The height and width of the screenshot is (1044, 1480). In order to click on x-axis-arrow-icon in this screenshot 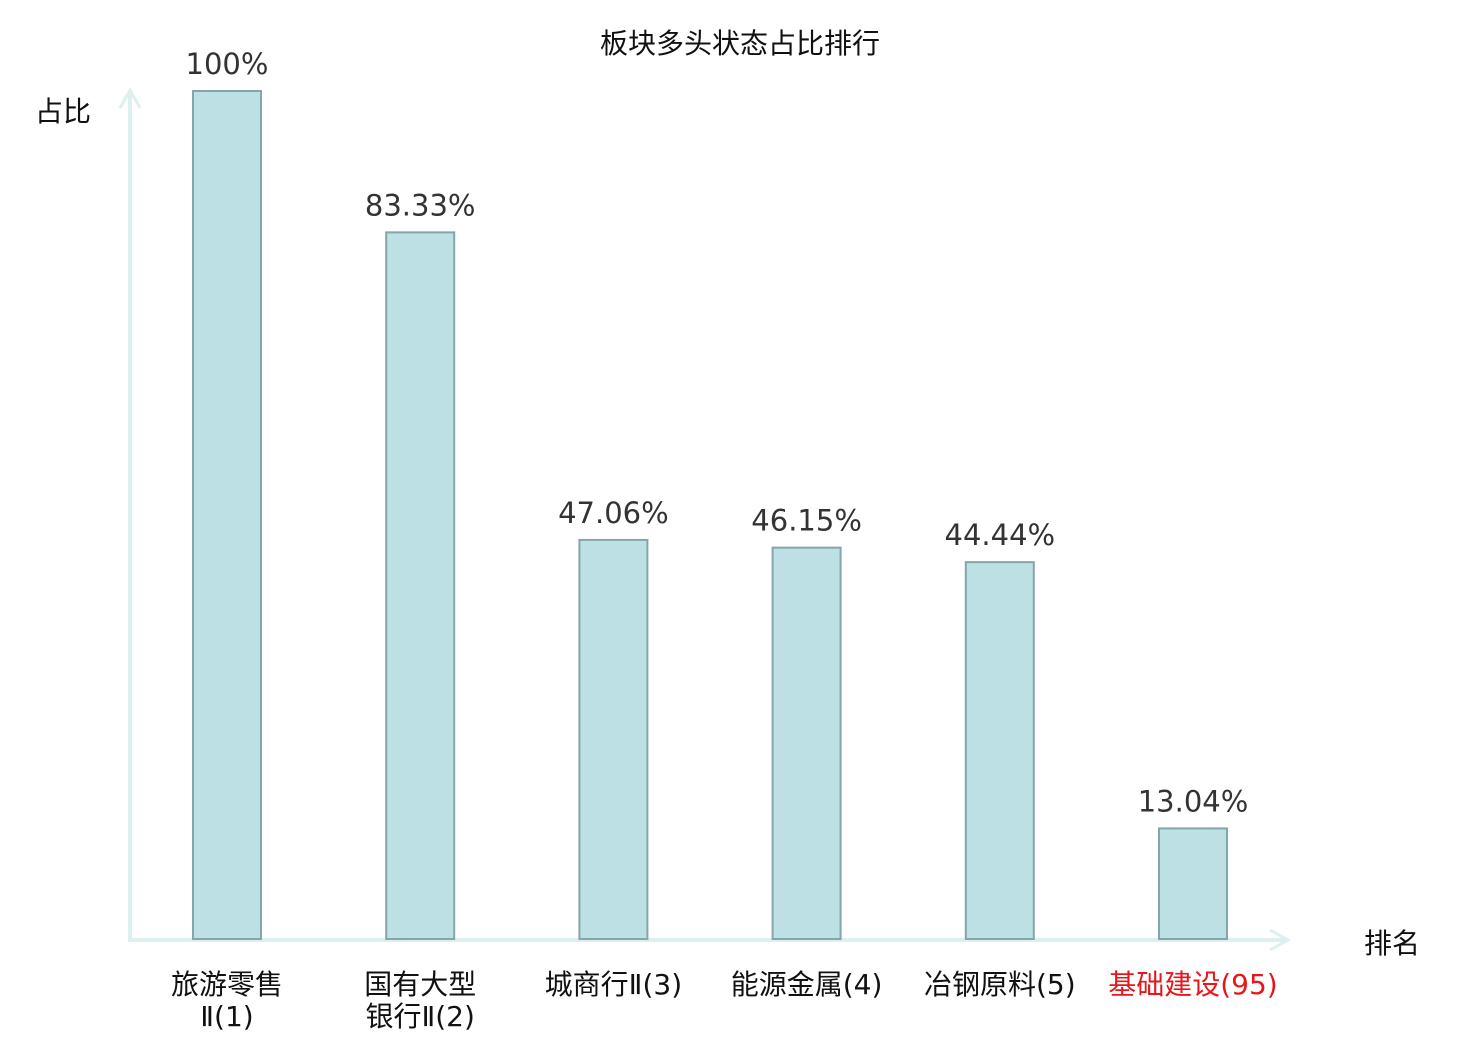, I will do `click(1280, 940)`.